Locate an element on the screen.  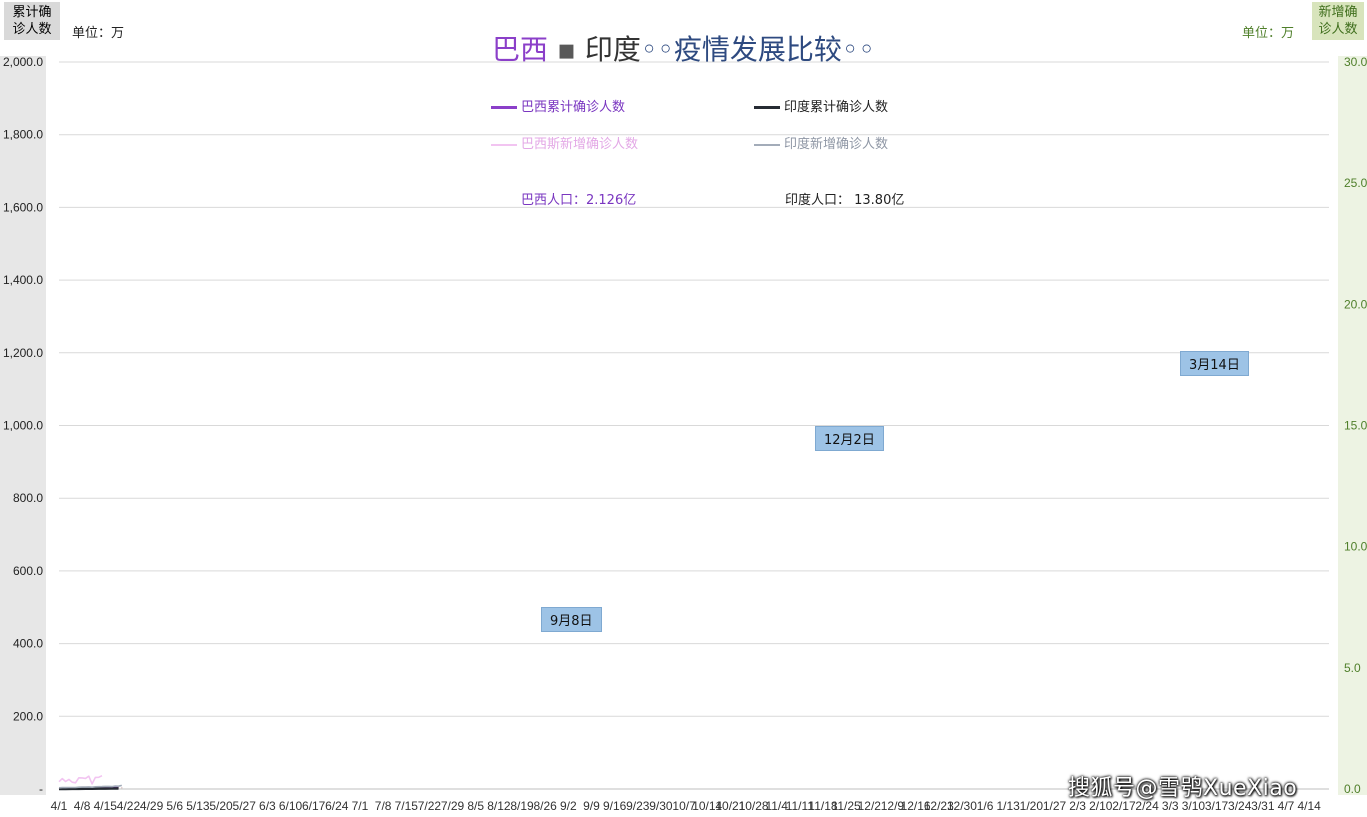
right-unit-label: 单位：万 is located at coordinates (1268, 33).